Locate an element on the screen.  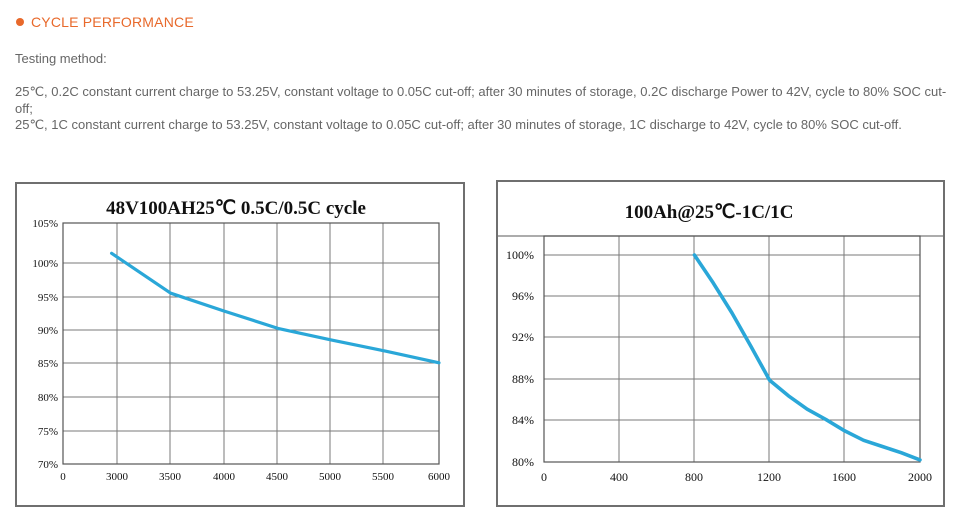
chart-2-x-tick: 1200 is located at coordinates (769, 477).